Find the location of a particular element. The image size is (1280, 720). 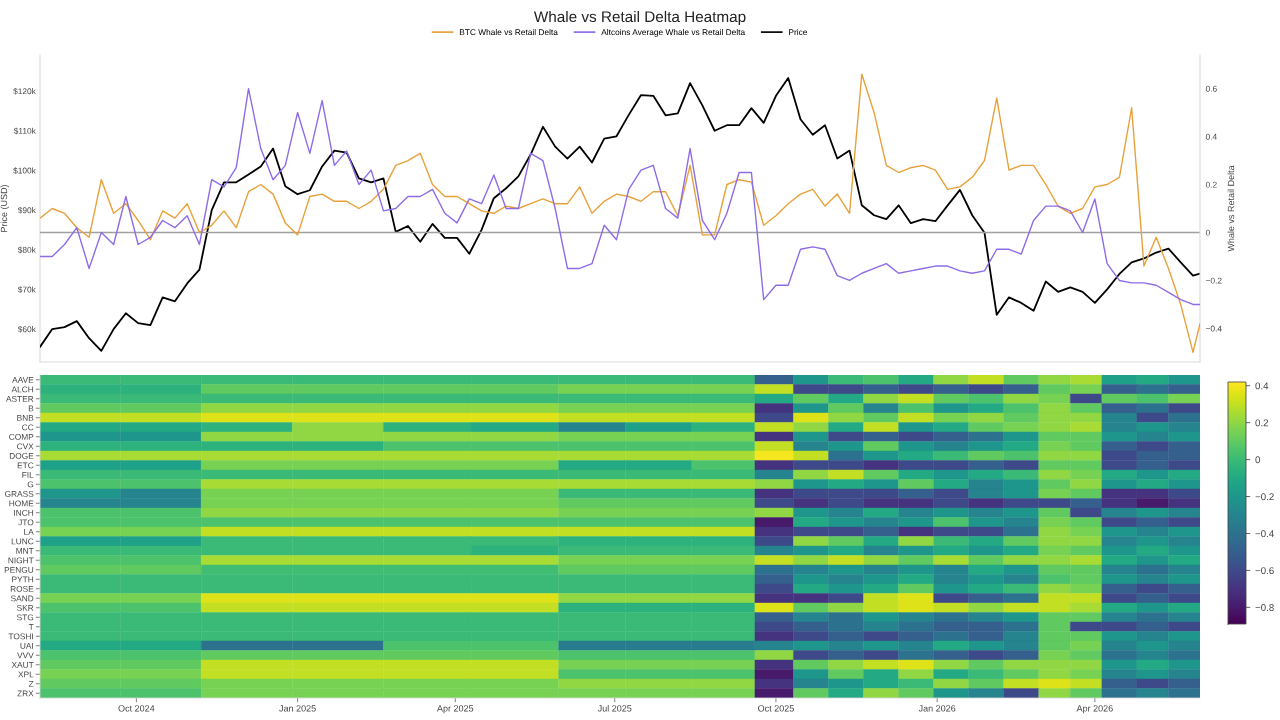

y-tick-label: $70k is located at coordinates (26, 290).